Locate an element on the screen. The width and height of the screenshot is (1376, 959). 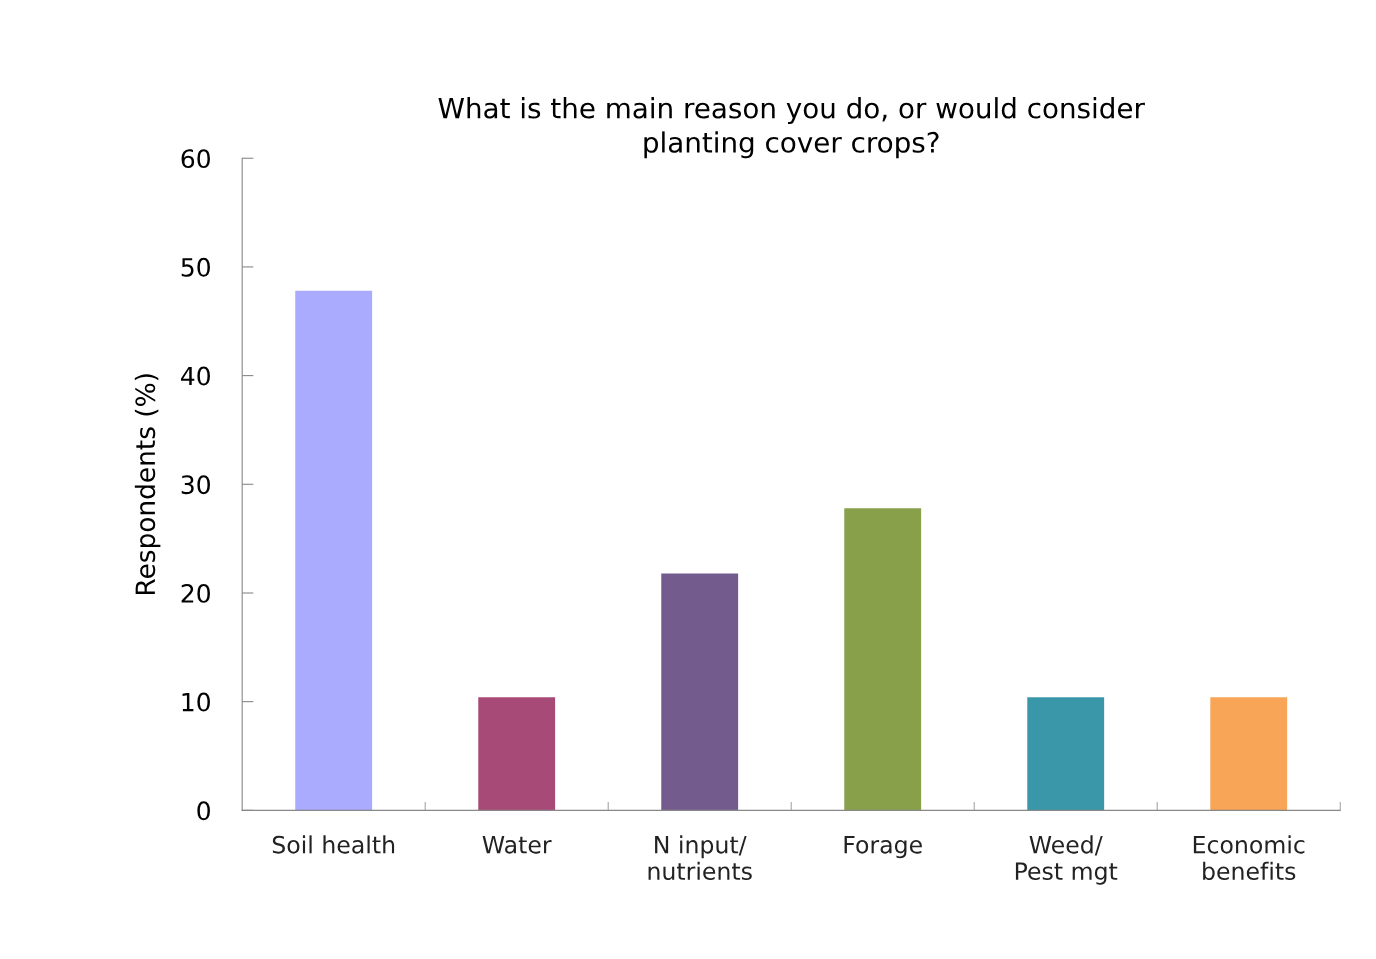
x-tick-label: Water is located at coordinates (517, 845).